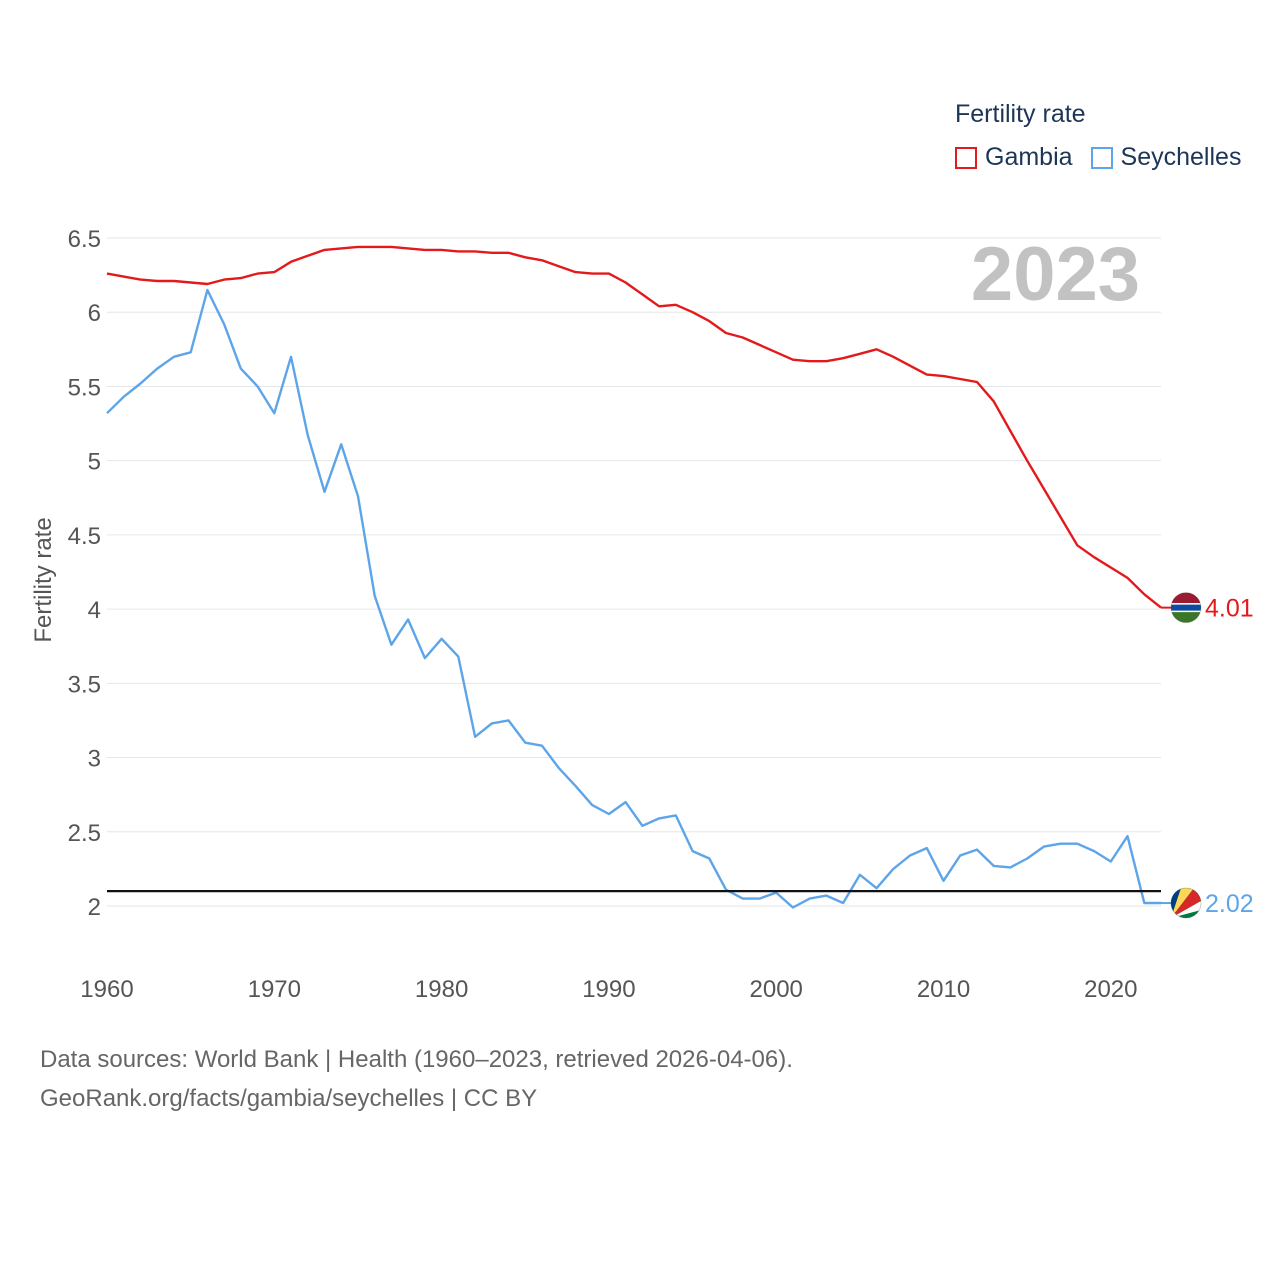 The height and width of the screenshot is (1280, 1280). I want to click on y-tick-label-3: 3, so click(94, 759).